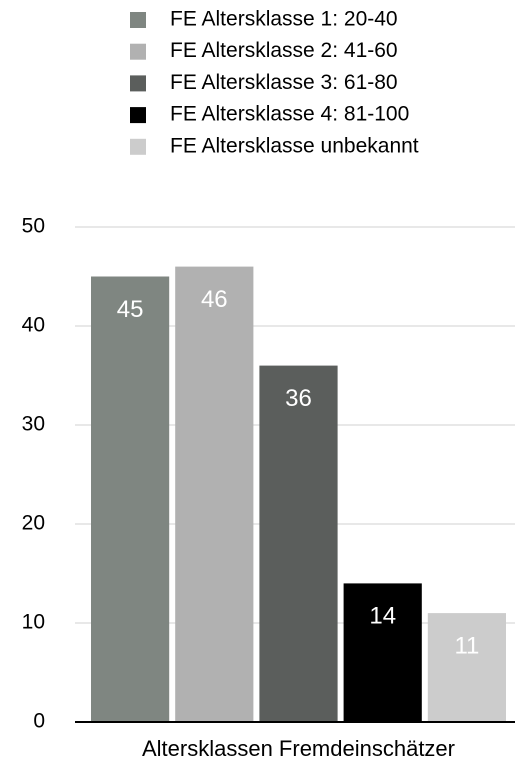 The height and width of the screenshot is (767, 521). Describe the element at coordinates (284, 50) in the screenshot. I see `legend-label: FE Altersklasse 2: 41-60` at that location.